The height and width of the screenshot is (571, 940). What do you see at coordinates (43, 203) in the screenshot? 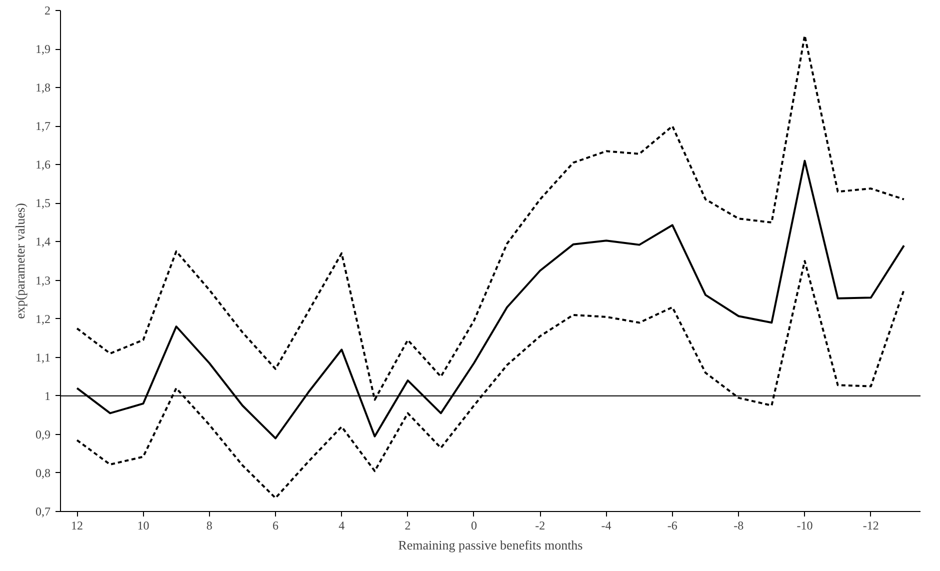
I see `y-tick-label: 1,5` at bounding box center [43, 203].